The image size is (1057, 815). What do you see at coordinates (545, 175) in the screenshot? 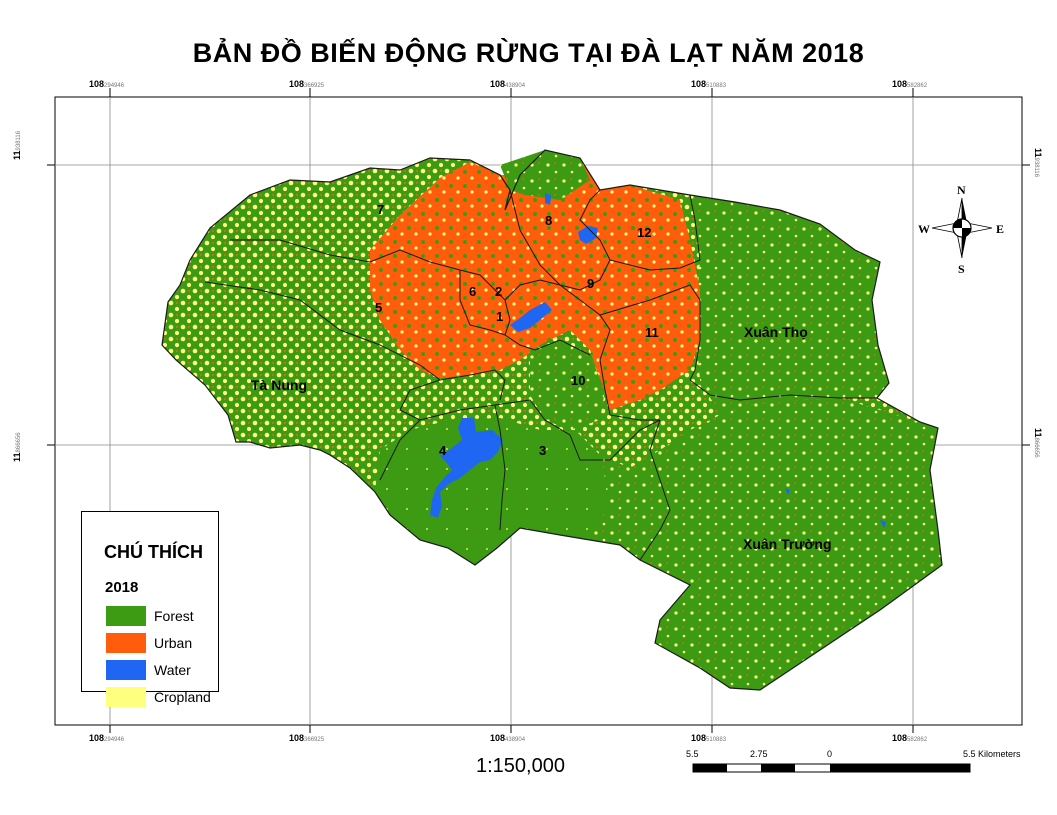
I see `forest-patch-north` at bounding box center [545, 175].